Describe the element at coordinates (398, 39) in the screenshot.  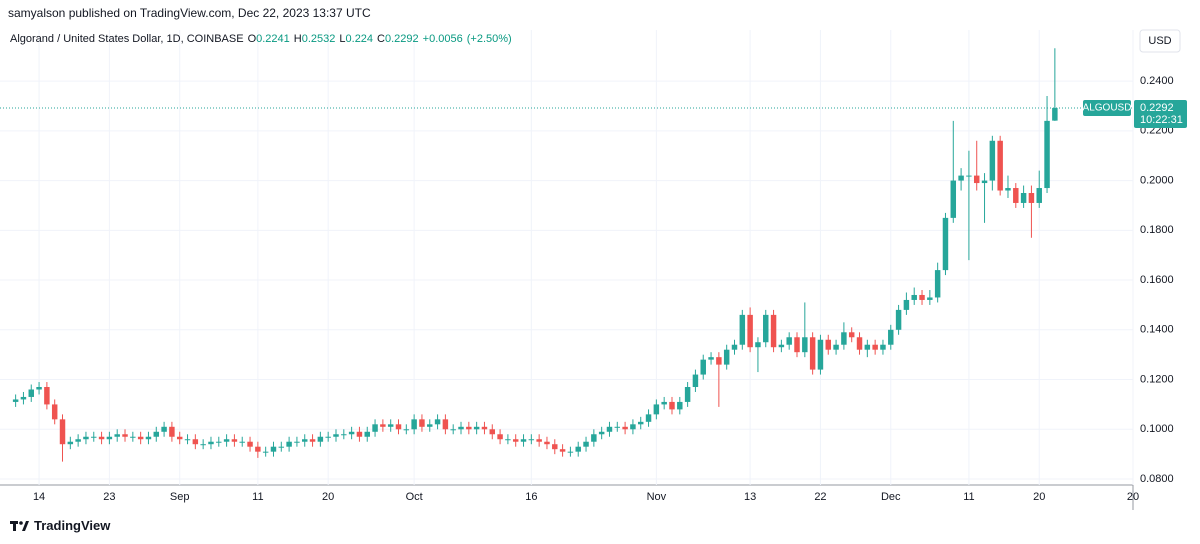
I see `ohlc: C0.2292` at that location.